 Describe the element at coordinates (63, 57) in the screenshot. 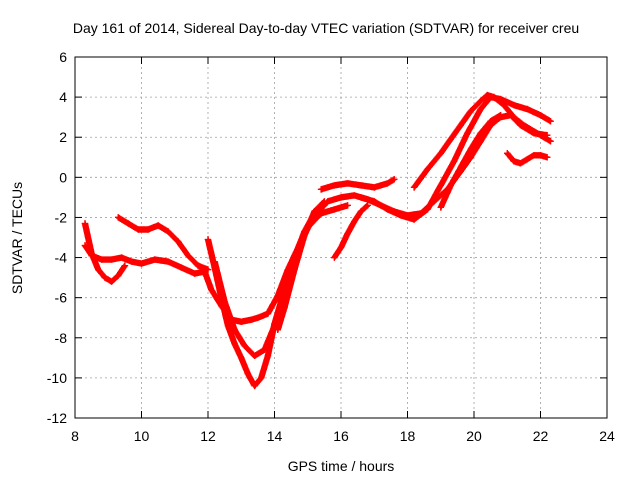

I see `y-tick-label: 6` at that location.